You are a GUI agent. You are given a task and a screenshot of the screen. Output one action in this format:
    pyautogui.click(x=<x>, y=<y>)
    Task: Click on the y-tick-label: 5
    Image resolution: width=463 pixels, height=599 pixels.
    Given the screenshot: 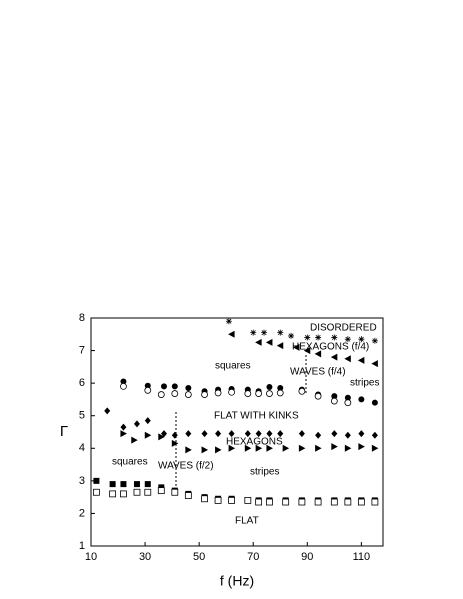 What is the action you would take?
    pyautogui.click(x=82, y=416)
    